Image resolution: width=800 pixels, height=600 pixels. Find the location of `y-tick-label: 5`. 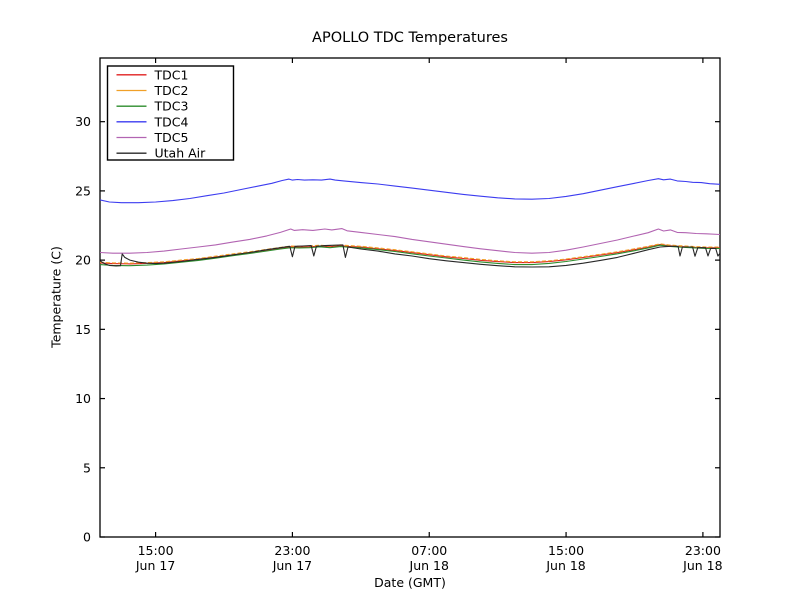

y-tick-label: 5 is located at coordinates (87, 467).